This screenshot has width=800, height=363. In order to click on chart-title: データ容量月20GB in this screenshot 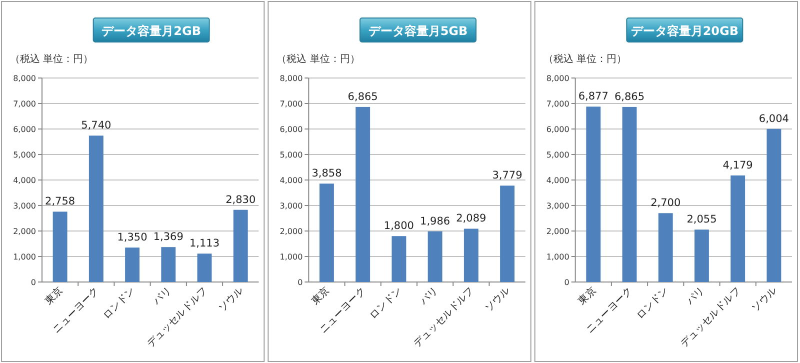, I will do `click(684, 31)`.